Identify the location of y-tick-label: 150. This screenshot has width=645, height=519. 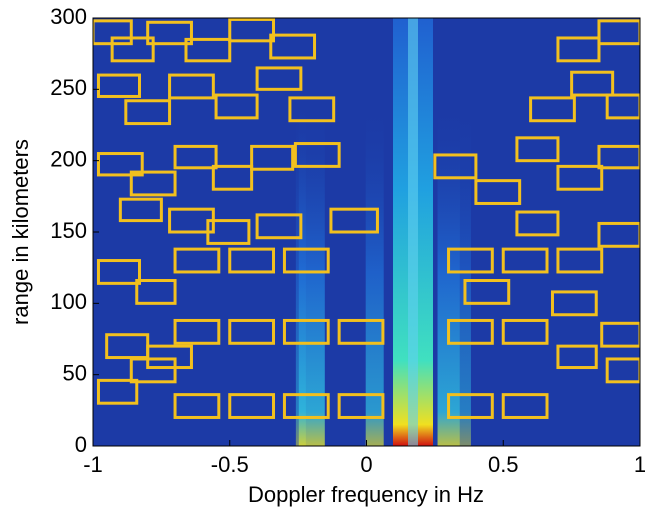
(68, 230).